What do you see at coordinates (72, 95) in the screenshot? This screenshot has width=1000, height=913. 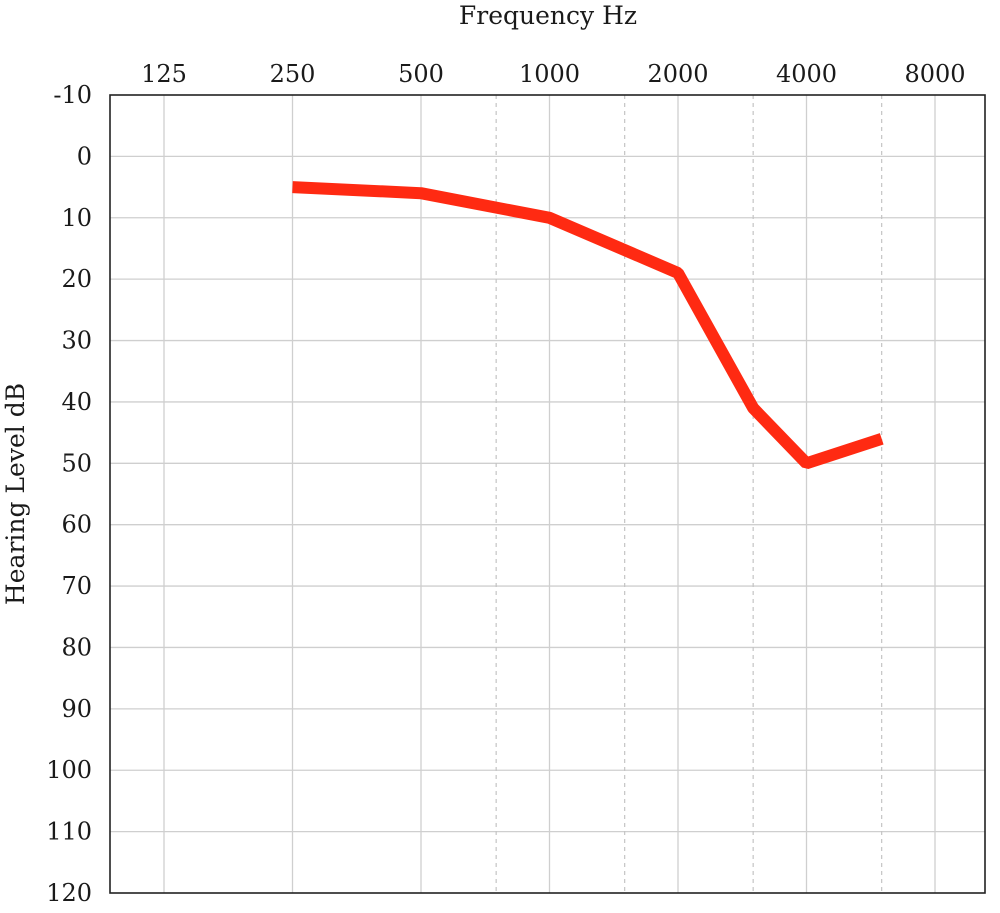 I see `y-tick-label: -10` at bounding box center [72, 95].